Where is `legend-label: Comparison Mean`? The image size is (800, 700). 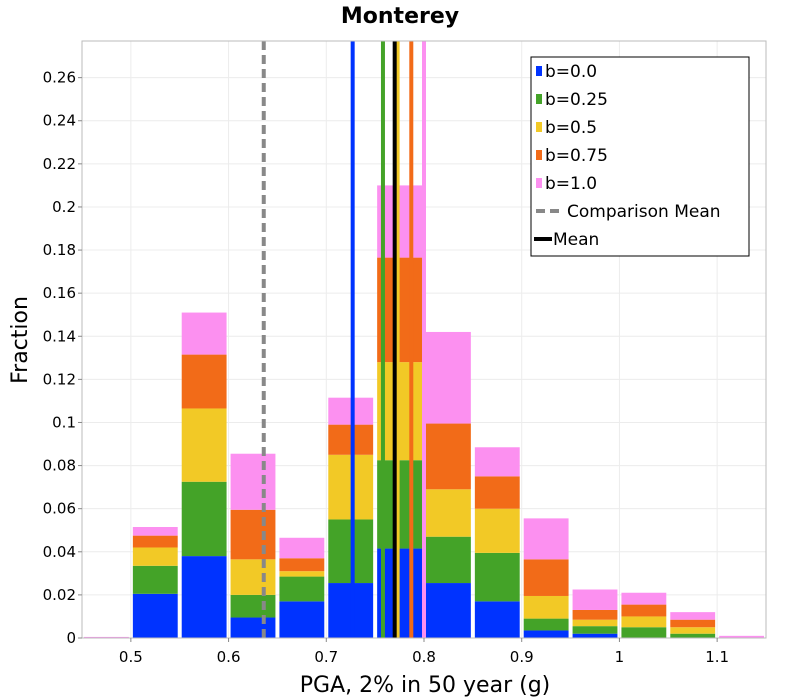
legend-label: Comparison Mean is located at coordinates (644, 212).